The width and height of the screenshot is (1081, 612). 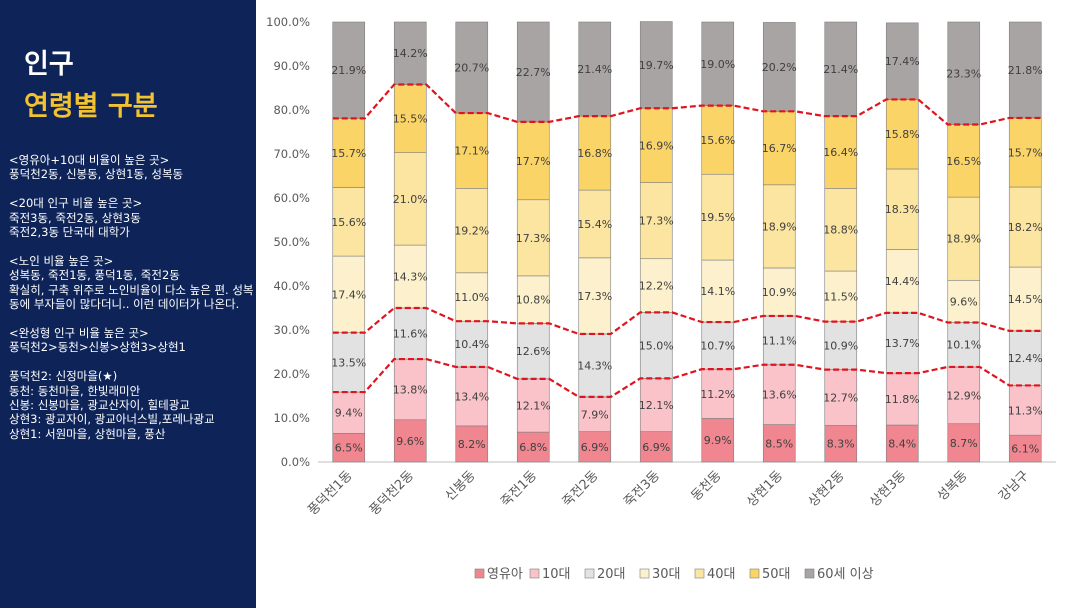 I want to click on data-label: 13.8%, so click(x=410, y=389).